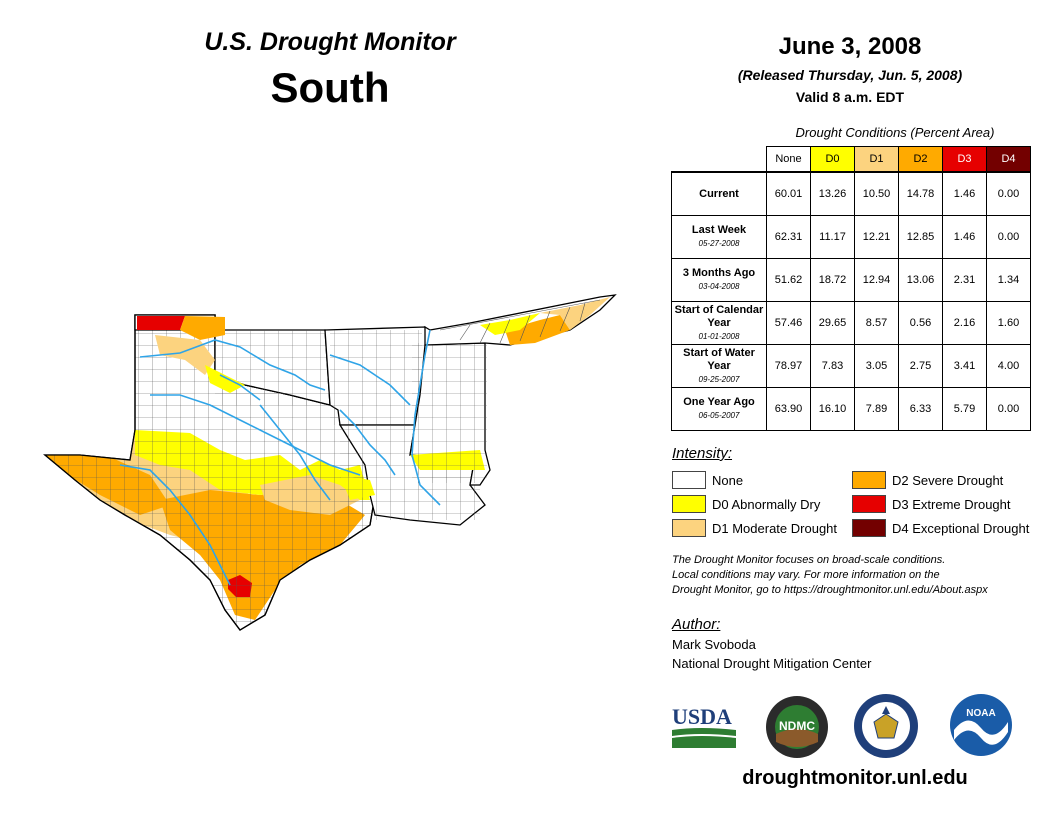  Describe the element at coordinates (575, 313) in the screenshot. I see `d1-area-tennessee` at that location.